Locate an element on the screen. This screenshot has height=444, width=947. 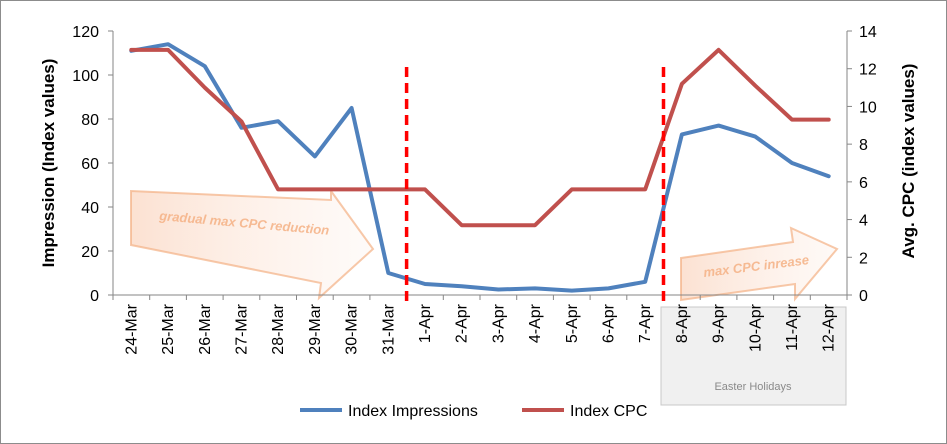
legend-label-impressions: Index Impressions is located at coordinates (413, 411).